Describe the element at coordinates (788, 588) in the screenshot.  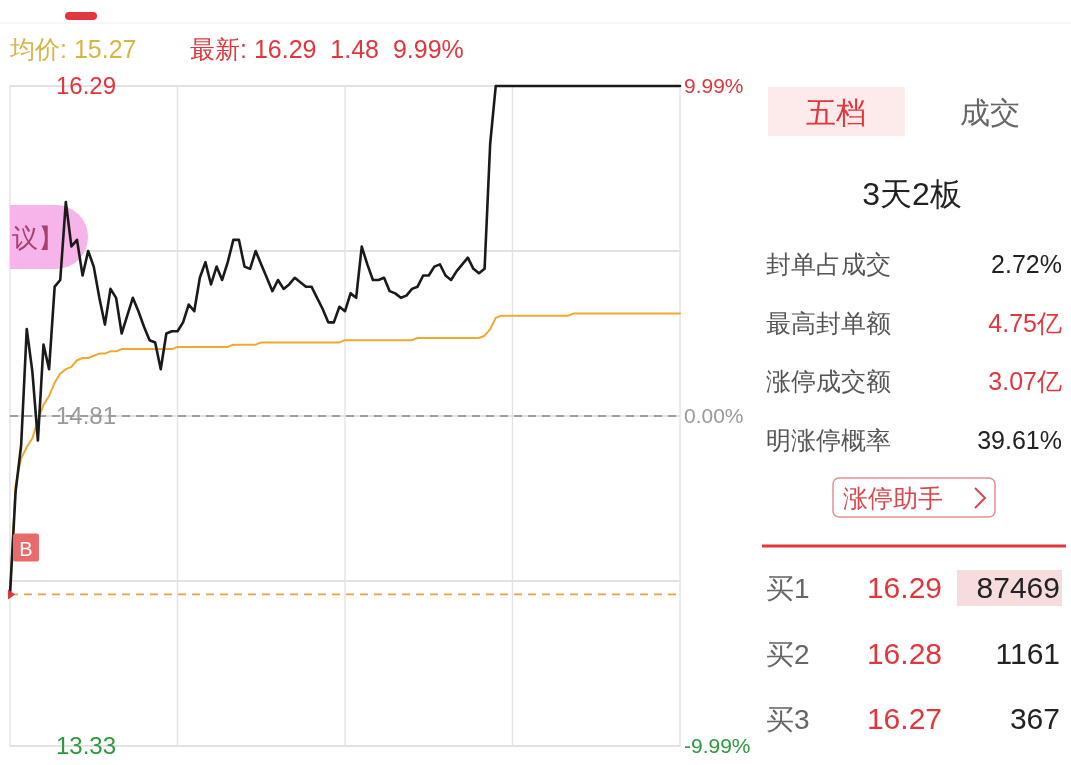
I see `text: 买1` at that location.